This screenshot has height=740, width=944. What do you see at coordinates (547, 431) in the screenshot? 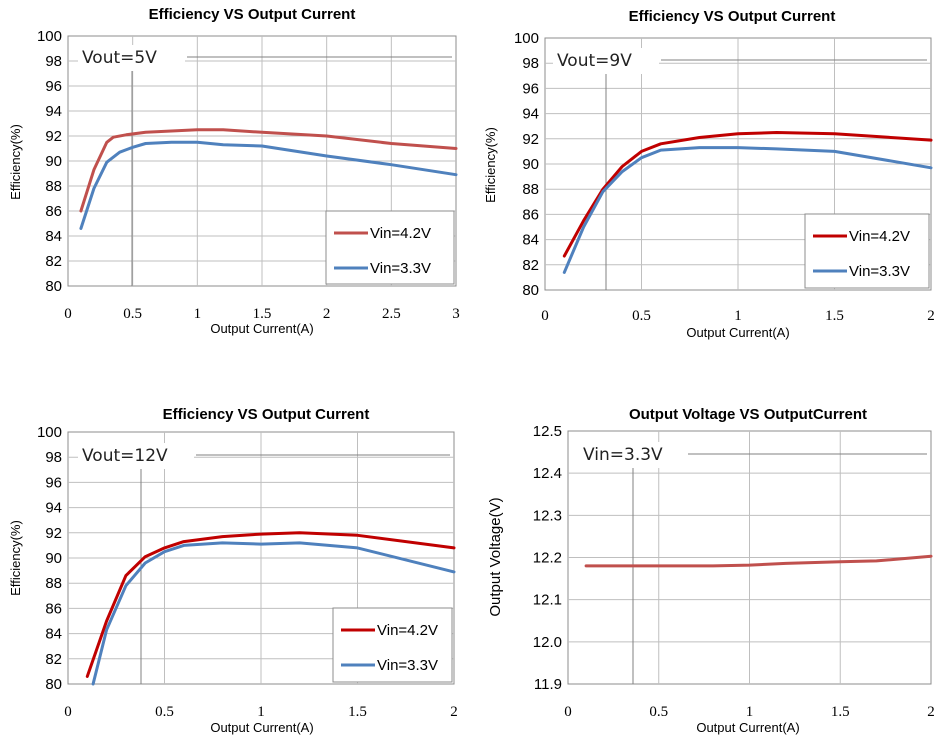
I see `y-tick-label: 12.5` at bounding box center [547, 431].